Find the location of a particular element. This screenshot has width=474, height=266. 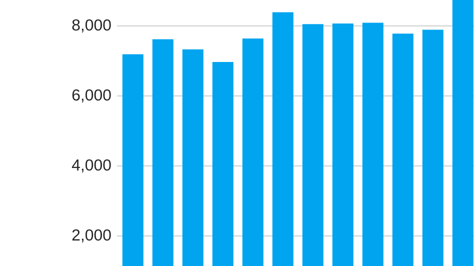

y-tick-label: 8,000 is located at coordinates (91, 25).